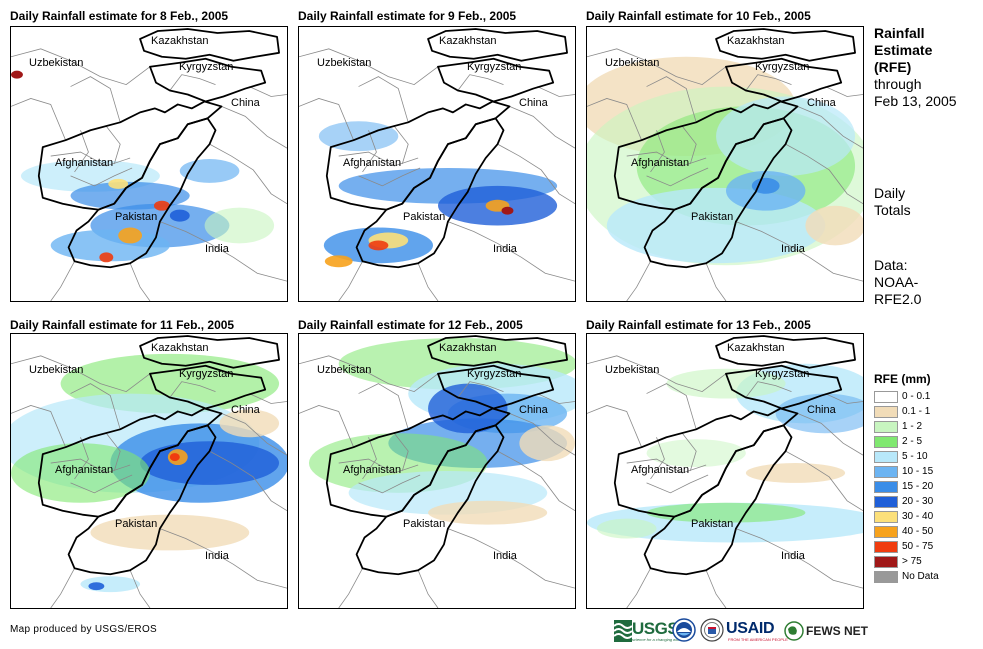 This screenshot has height=649, width=983. What do you see at coordinates (924, 577) in the screenshot?
I see `legend-item: No Data` at bounding box center [924, 577].